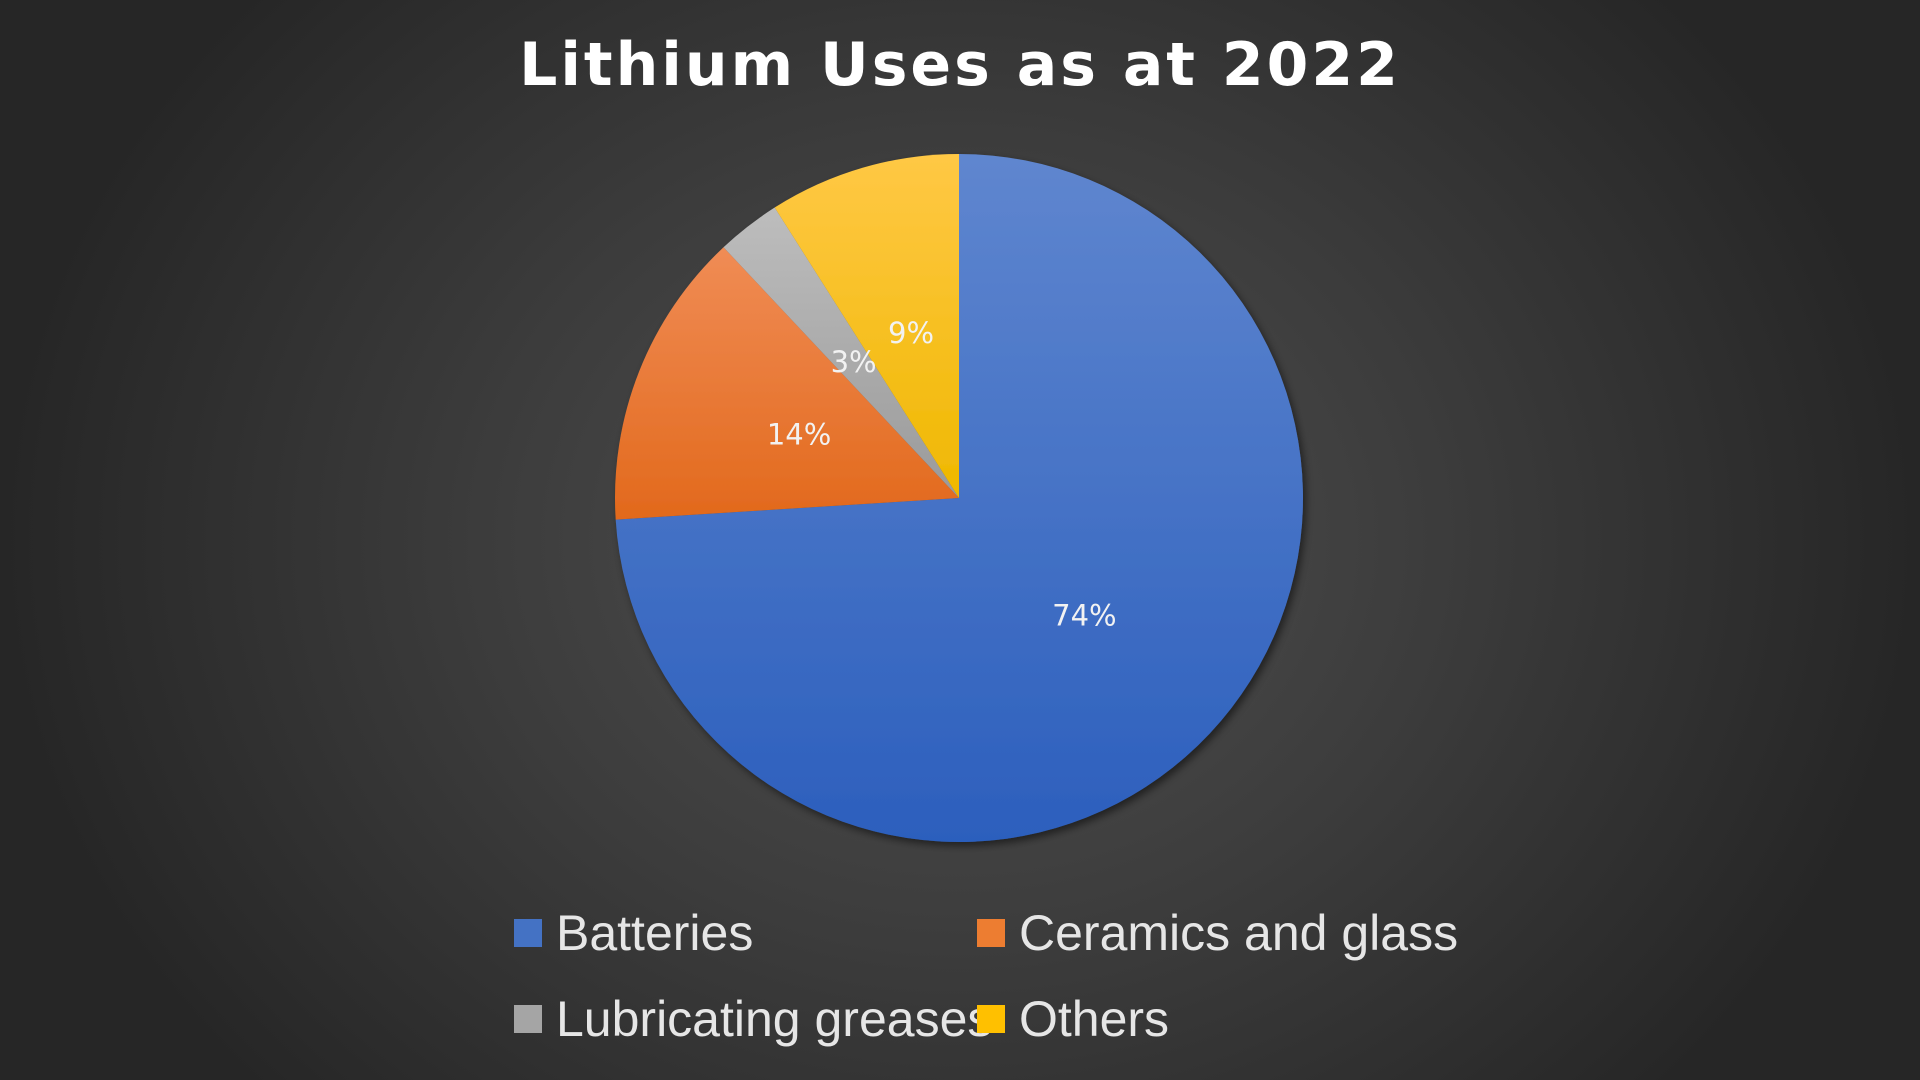 This screenshot has width=1920, height=1080. What do you see at coordinates (854, 362) in the screenshot?
I see `data-label: 3%` at bounding box center [854, 362].